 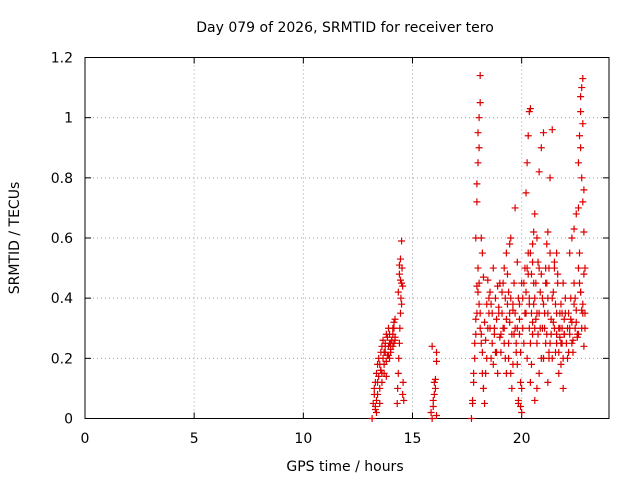 I want to click on x-tick-label: 0, so click(x=85, y=439).